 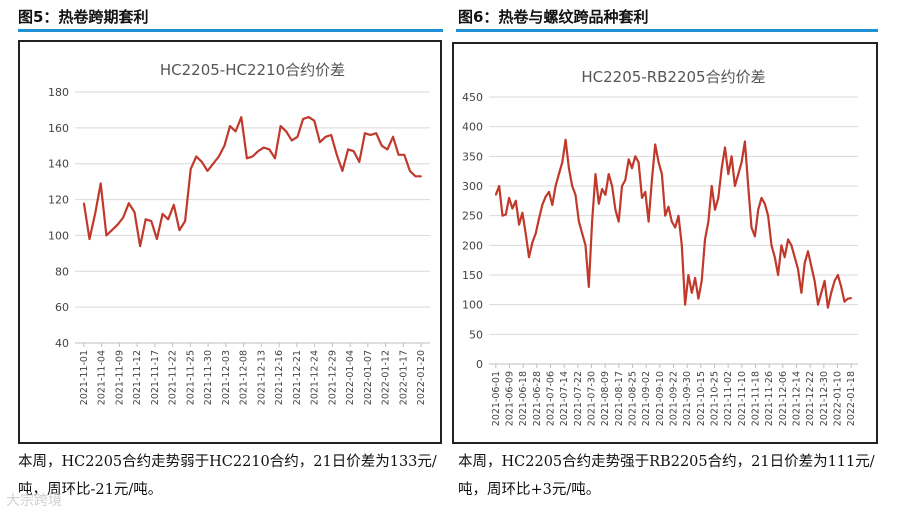 What do you see at coordinates (62, 307) in the screenshot?
I see `y-tick-label: 60` at bounding box center [62, 307].